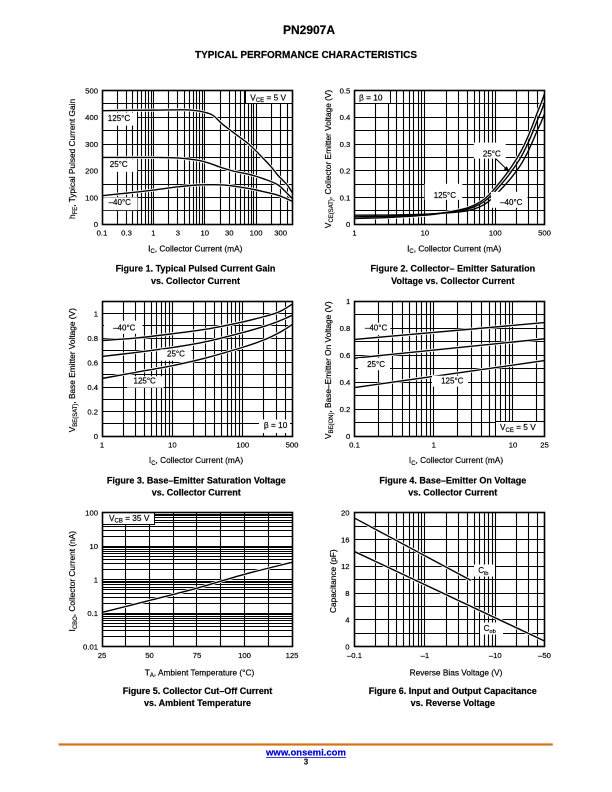 The width and height of the screenshot is (612, 792). I want to click on svg-text:Figure 1. Typical Pulsed Curre: Figure 1. Typical Pulsed Current Gain, so click(196, 269).